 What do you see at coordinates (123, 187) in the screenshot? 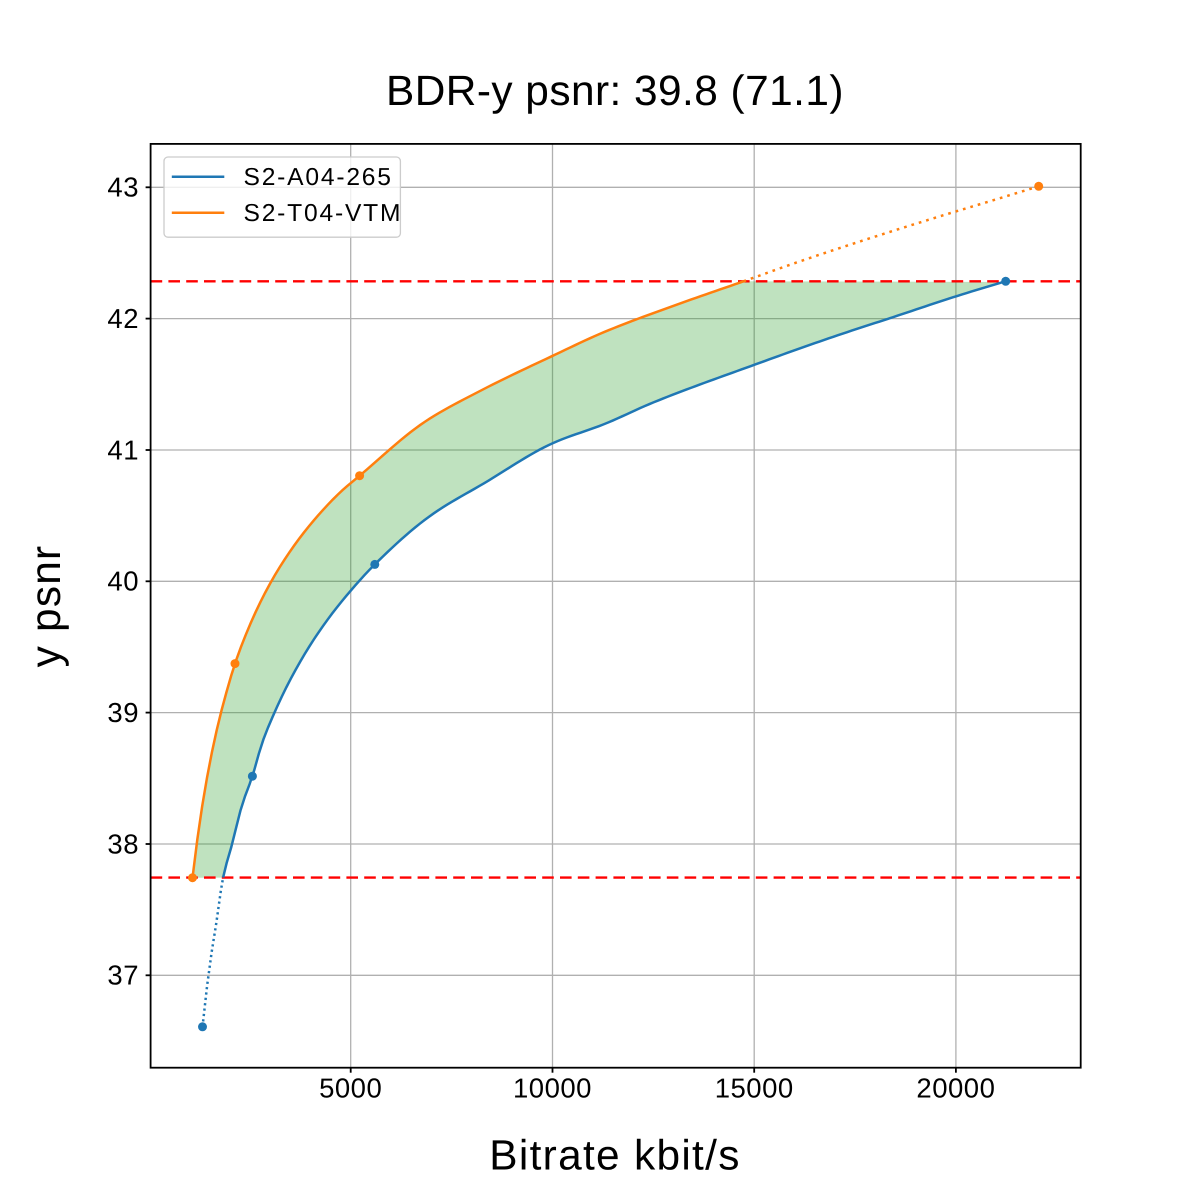
I see `svg-text: 43` at bounding box center [123, 187].